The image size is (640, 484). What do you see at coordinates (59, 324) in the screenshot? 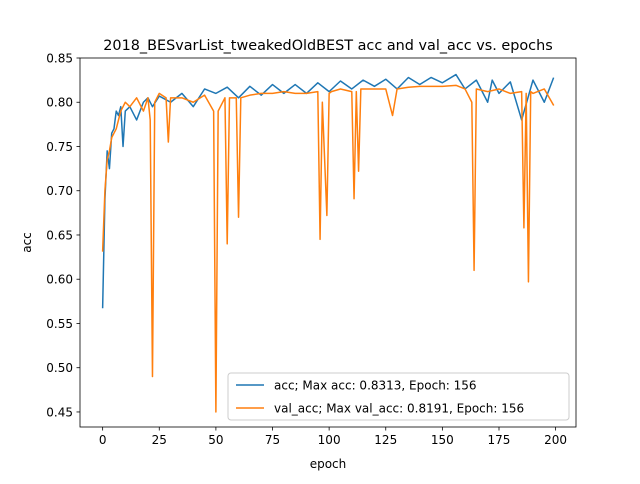
I see `y-tick-label: 0.55` at bounding box center [59, 324].